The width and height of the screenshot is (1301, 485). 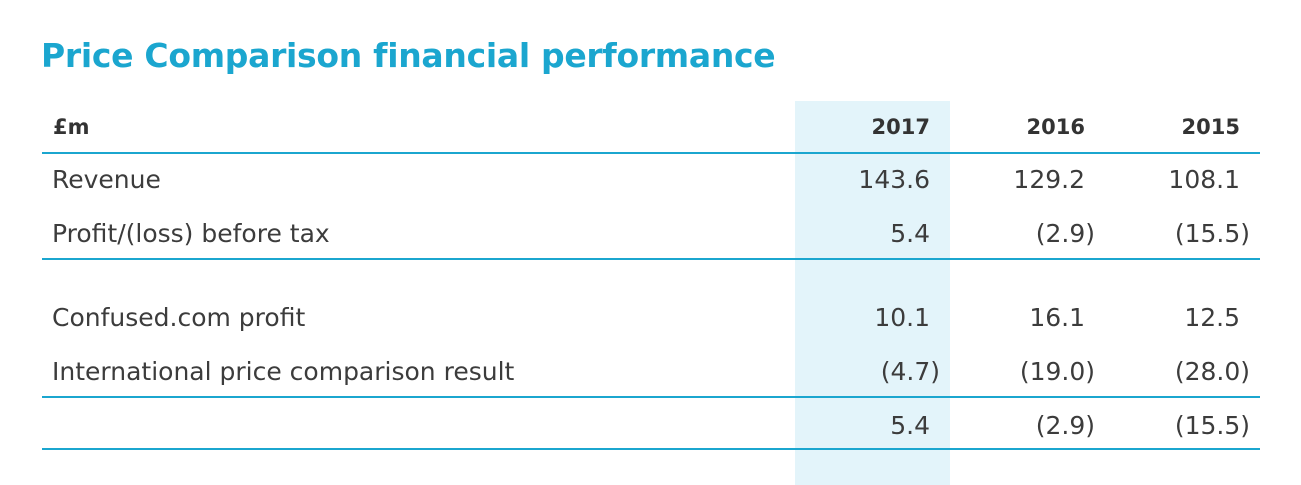 I want to click on row-label: International price comparison result, so click(x=283, y=371).